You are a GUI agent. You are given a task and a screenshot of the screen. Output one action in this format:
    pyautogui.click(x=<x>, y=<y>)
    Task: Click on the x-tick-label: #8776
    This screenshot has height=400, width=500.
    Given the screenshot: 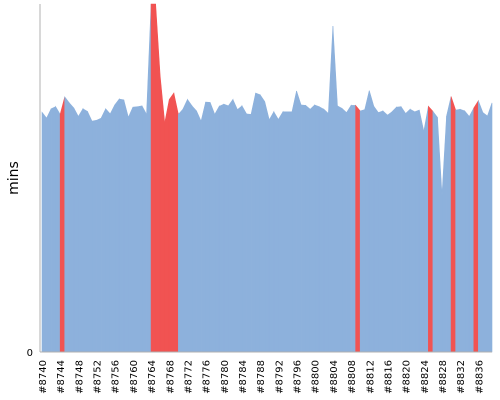 What is the action you would take?
    pyautogui.click(x=207, y=377)
    